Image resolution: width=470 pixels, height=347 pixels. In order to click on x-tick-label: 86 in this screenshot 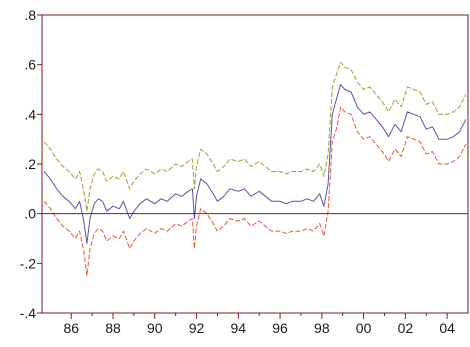, I will do `click(71, 328)`.